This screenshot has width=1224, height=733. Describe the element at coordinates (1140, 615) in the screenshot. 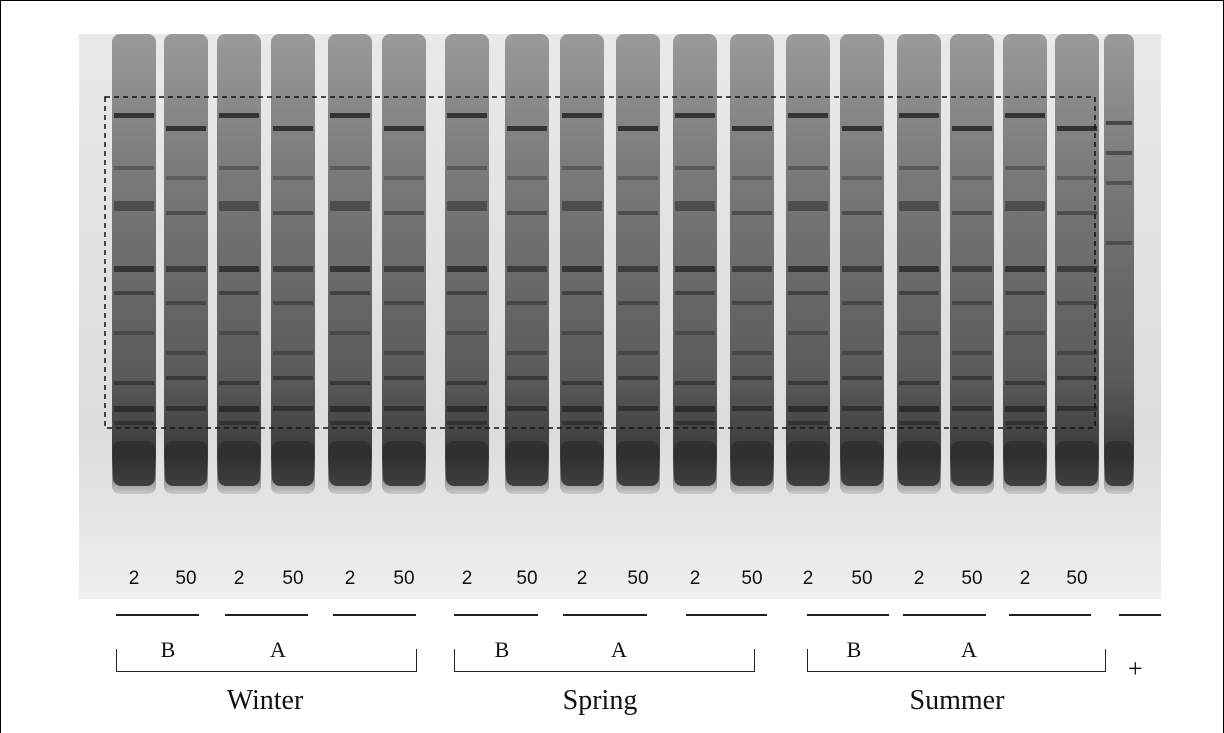

I see `control-line` at that location.